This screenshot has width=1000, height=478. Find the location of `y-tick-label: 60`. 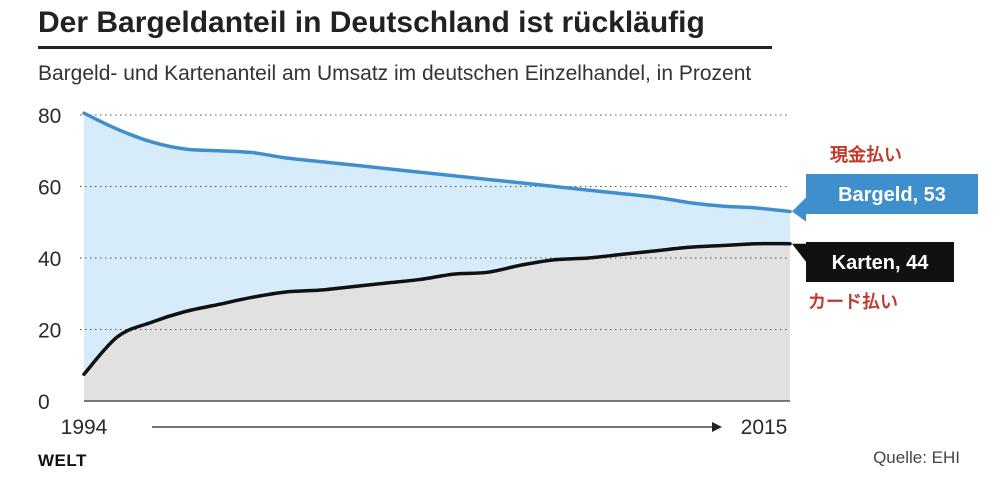

y-tick-label: 60 is located at coordinates (49, 188).